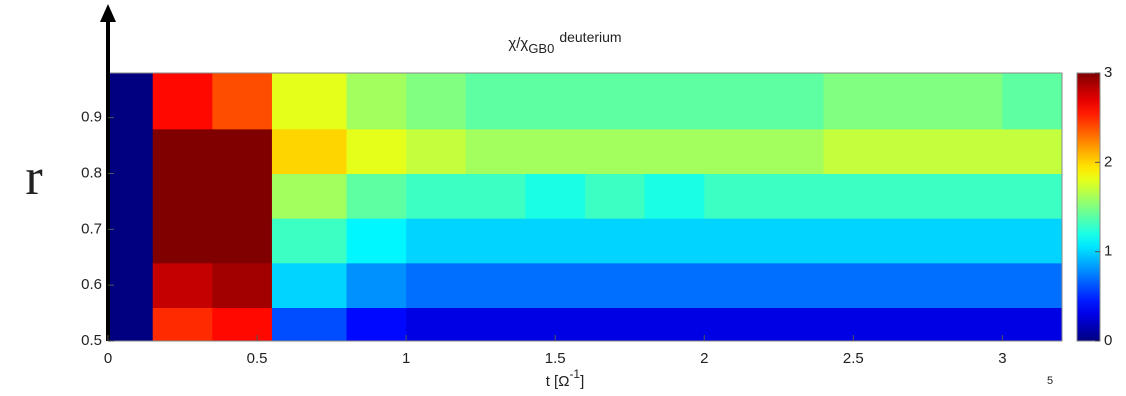 The height and width of the screenshot is (396, 1126). Describe the element at coordinates (1108, 72) in the screenshot. I see `colorbar-tick-label: 3` at that location.